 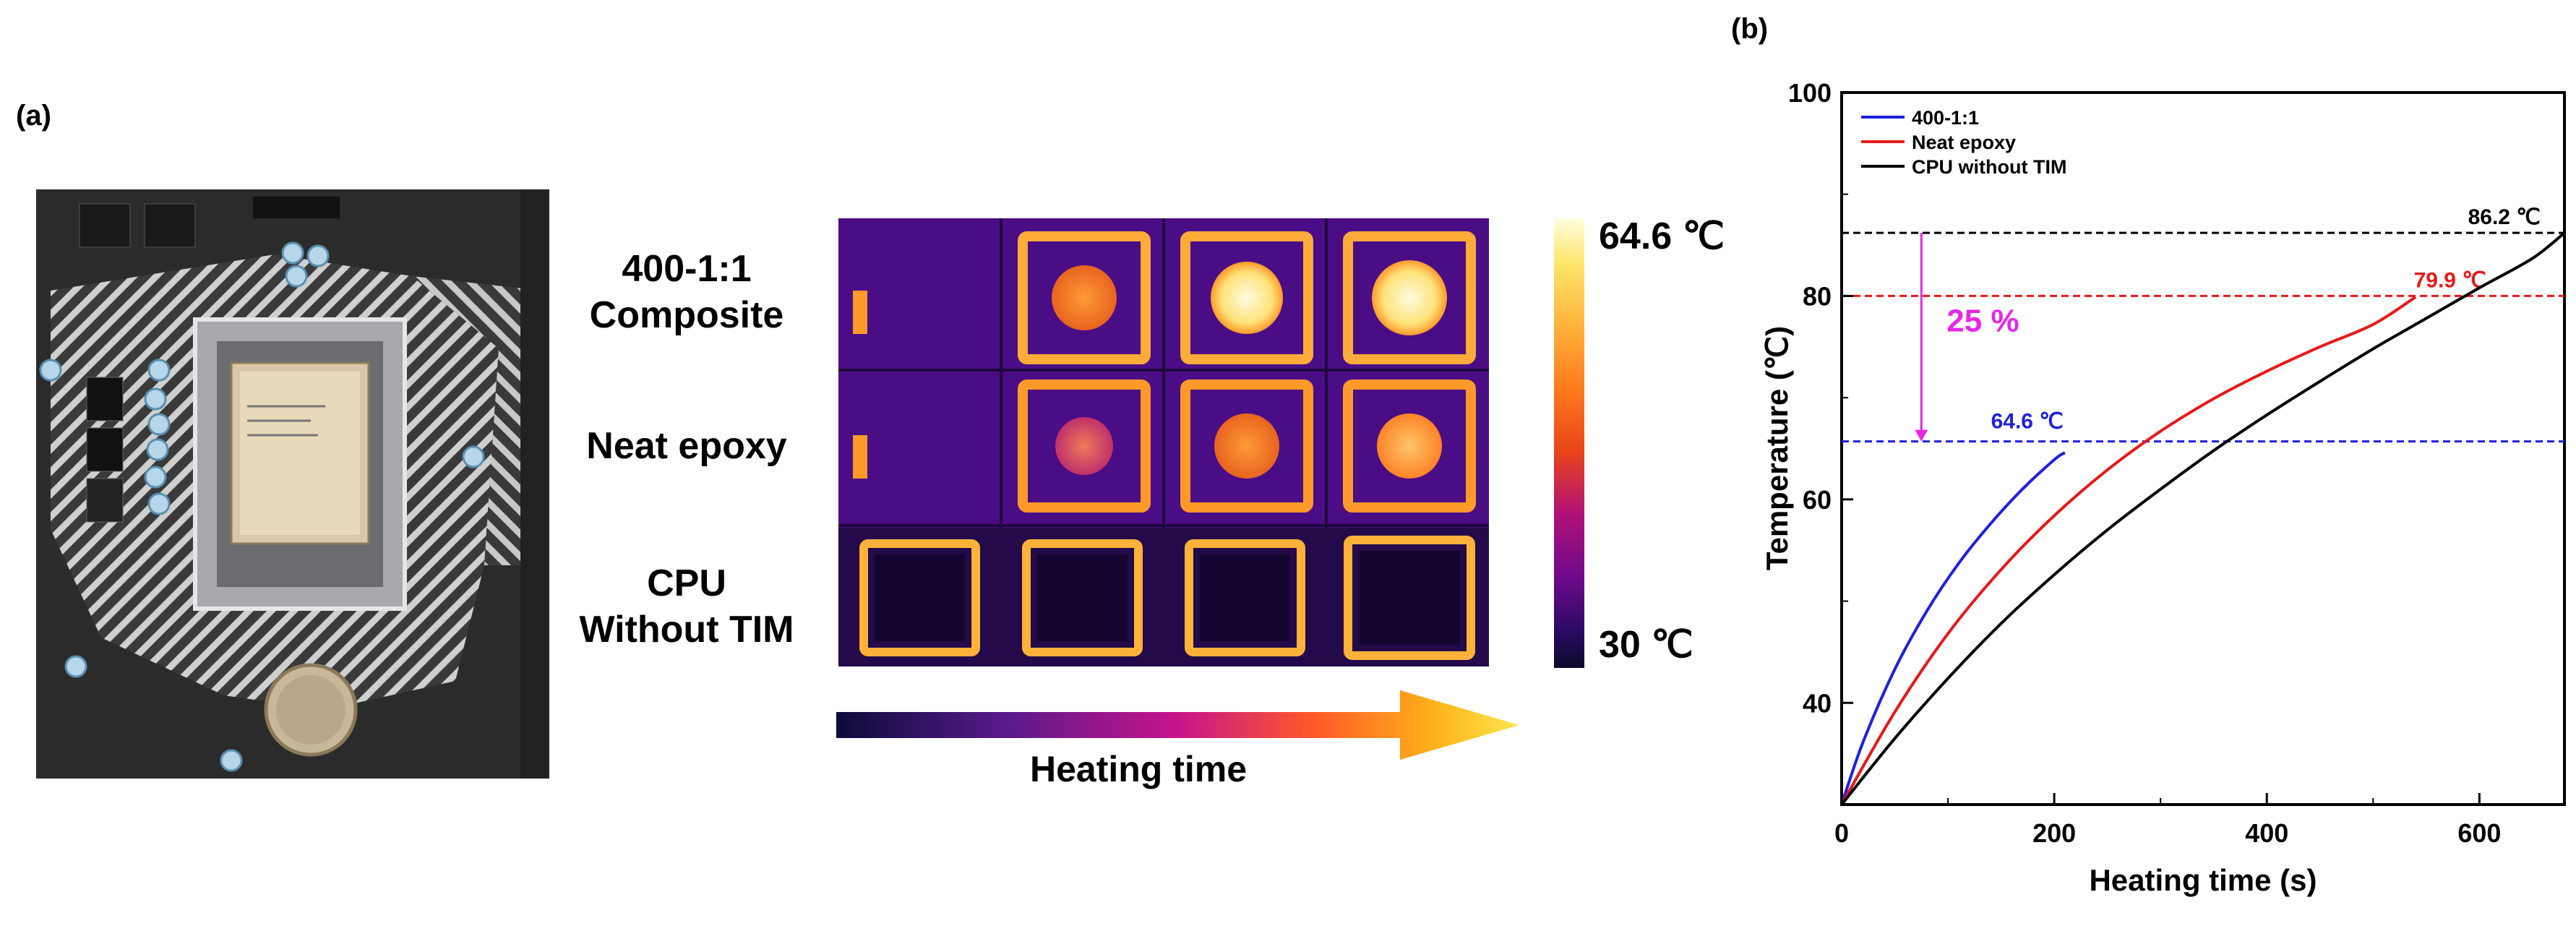 I want to click on row-label-composite: 400-1:1 Composite, so click(x=687, y=292).